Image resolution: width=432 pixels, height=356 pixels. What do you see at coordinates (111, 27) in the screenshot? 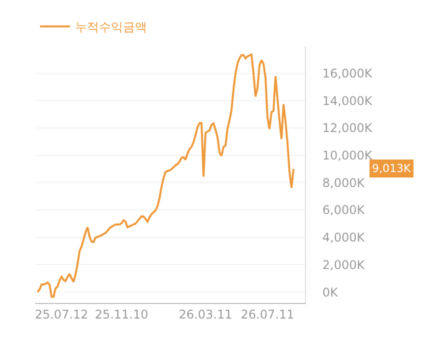
I see `legend-label: 누적수익금액` at bounding box center [111, 27].